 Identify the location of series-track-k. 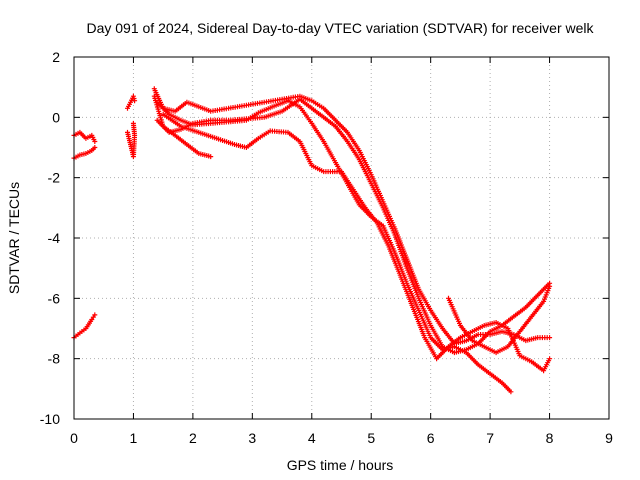
(499, 319).